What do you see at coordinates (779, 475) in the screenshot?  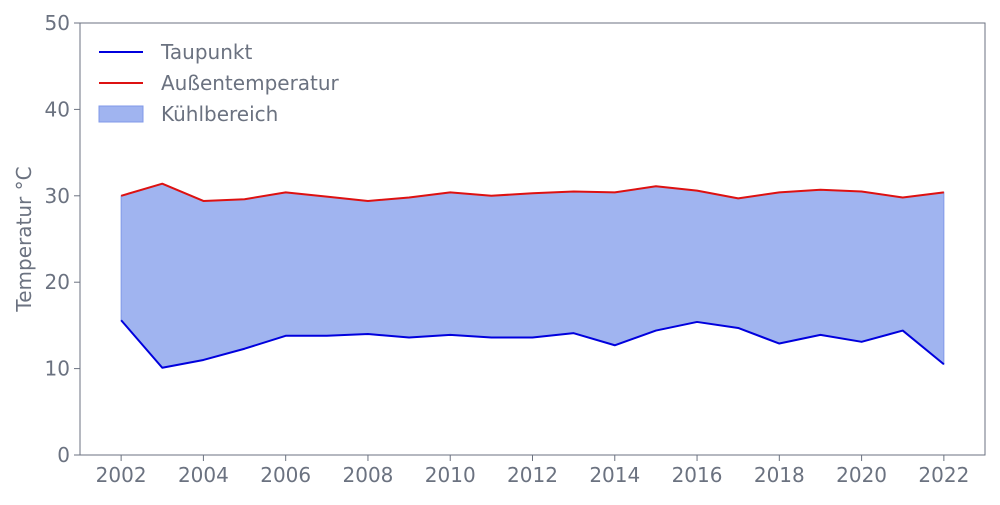 I see `x-tick-label: 2018` at bounding box center [779, 475].